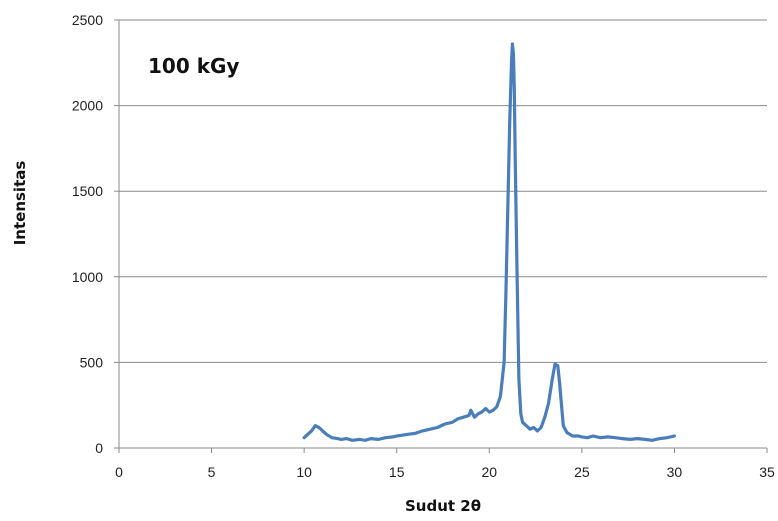 The height and width of the screenshot is (521, 778). I want to click on x-tick-label: 10, so click(304, 472).